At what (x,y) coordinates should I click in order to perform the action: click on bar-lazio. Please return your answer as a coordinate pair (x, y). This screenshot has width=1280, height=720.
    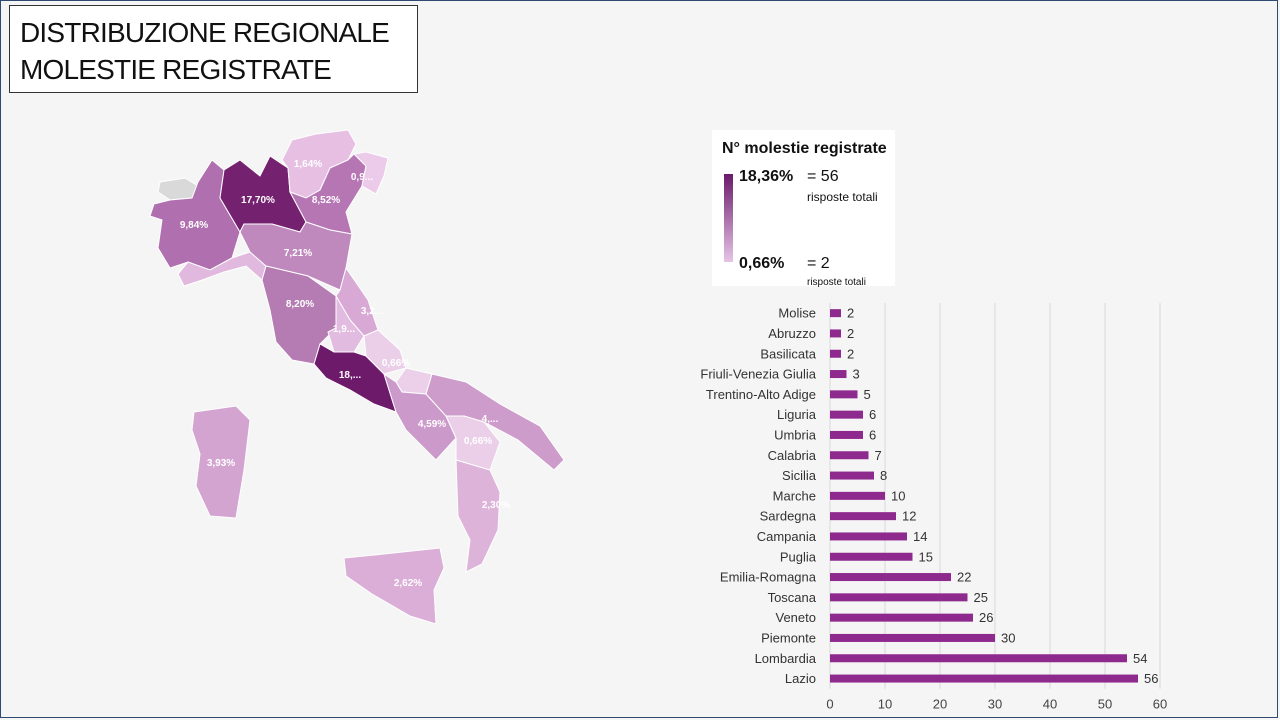
    Looking at the image, I should click on (984, 678).